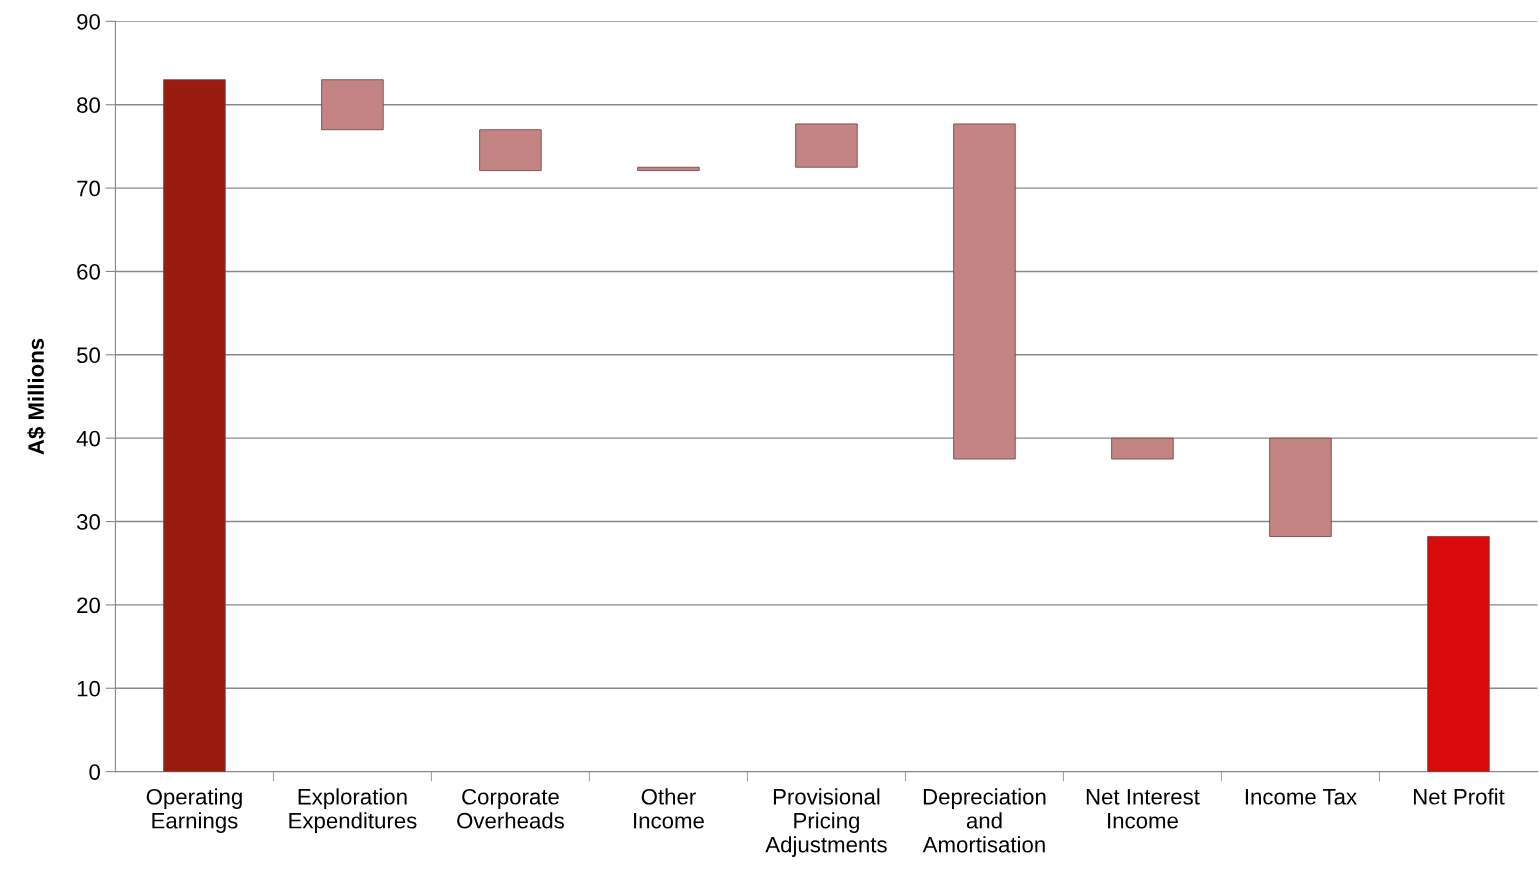  I want to click on x-tick-label: Income Tax, so click(1301, 797).